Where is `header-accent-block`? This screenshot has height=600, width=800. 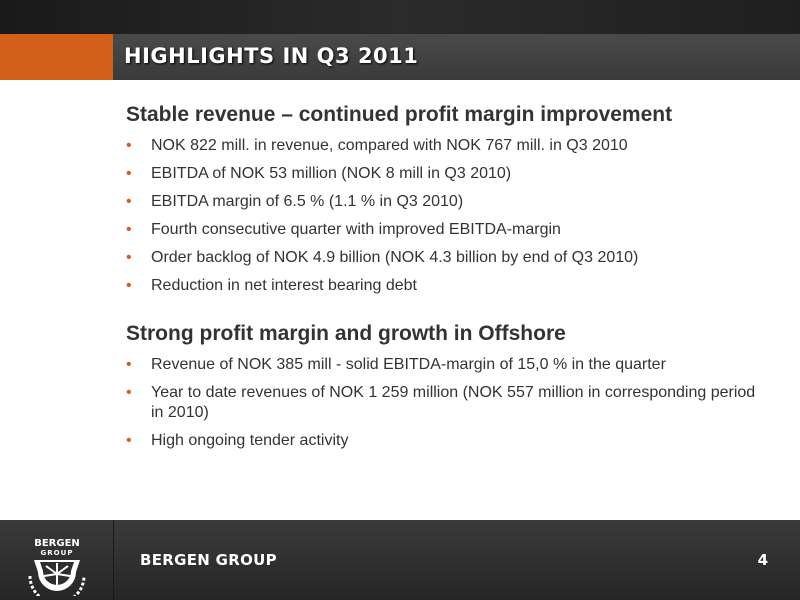
header-accent-block is located at coordinates (56, 57).